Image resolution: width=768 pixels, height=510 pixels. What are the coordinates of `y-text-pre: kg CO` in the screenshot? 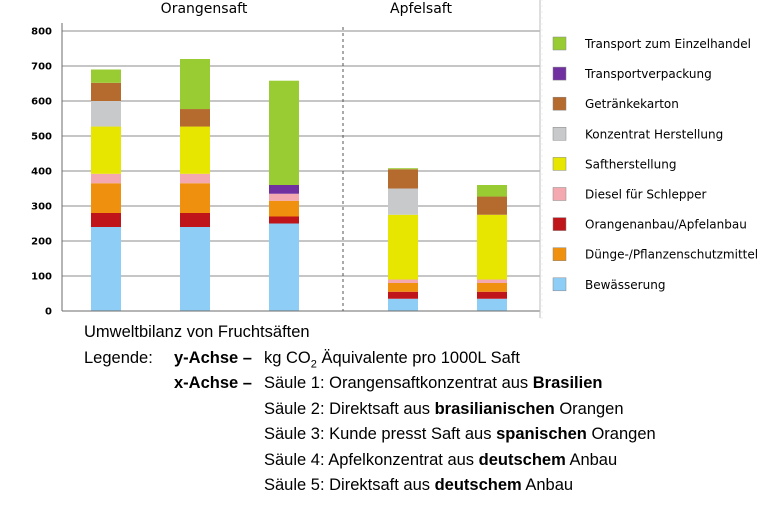 It's located at (287, 357).